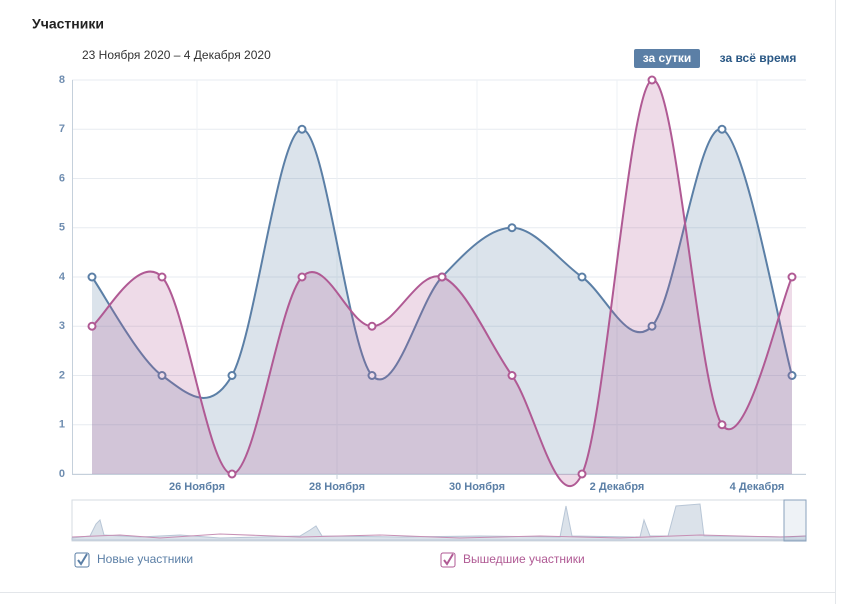 This screenshot has height=609, width=847. Describe the element at coordinates (439, 536) in the screenshot. I see `navigator-line` at that location.